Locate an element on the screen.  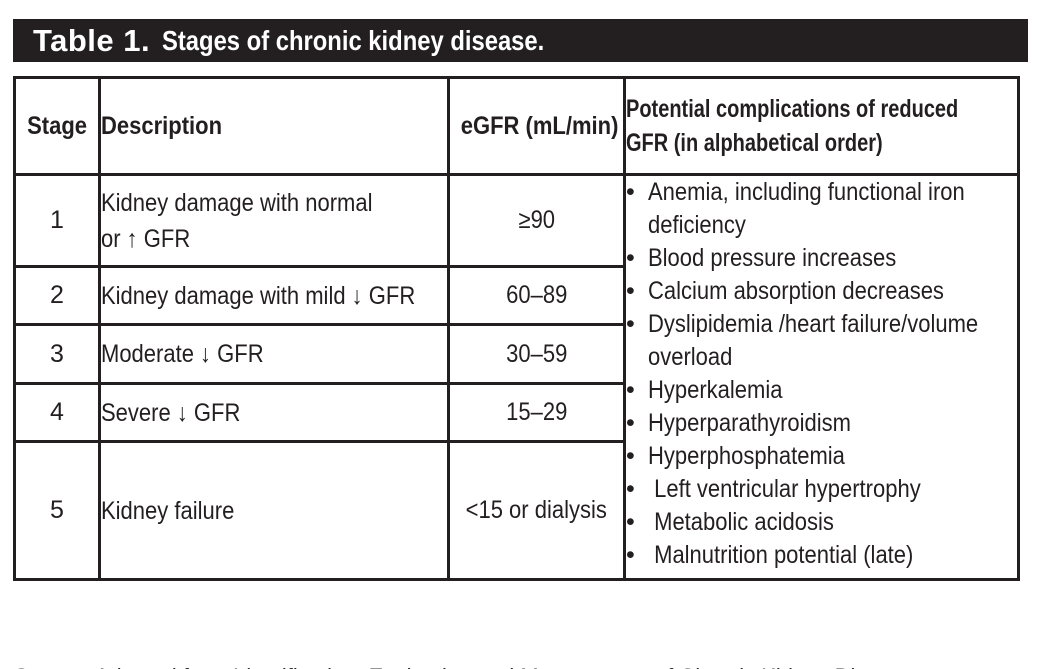
egfr-value-5: <15 or dialysis is located at coordinates (536, 510).